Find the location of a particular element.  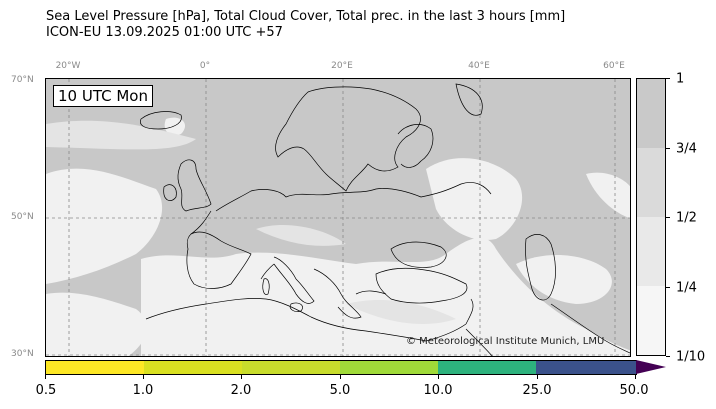

cloud-band-1q-tenth is located at coordinates (651, 320).